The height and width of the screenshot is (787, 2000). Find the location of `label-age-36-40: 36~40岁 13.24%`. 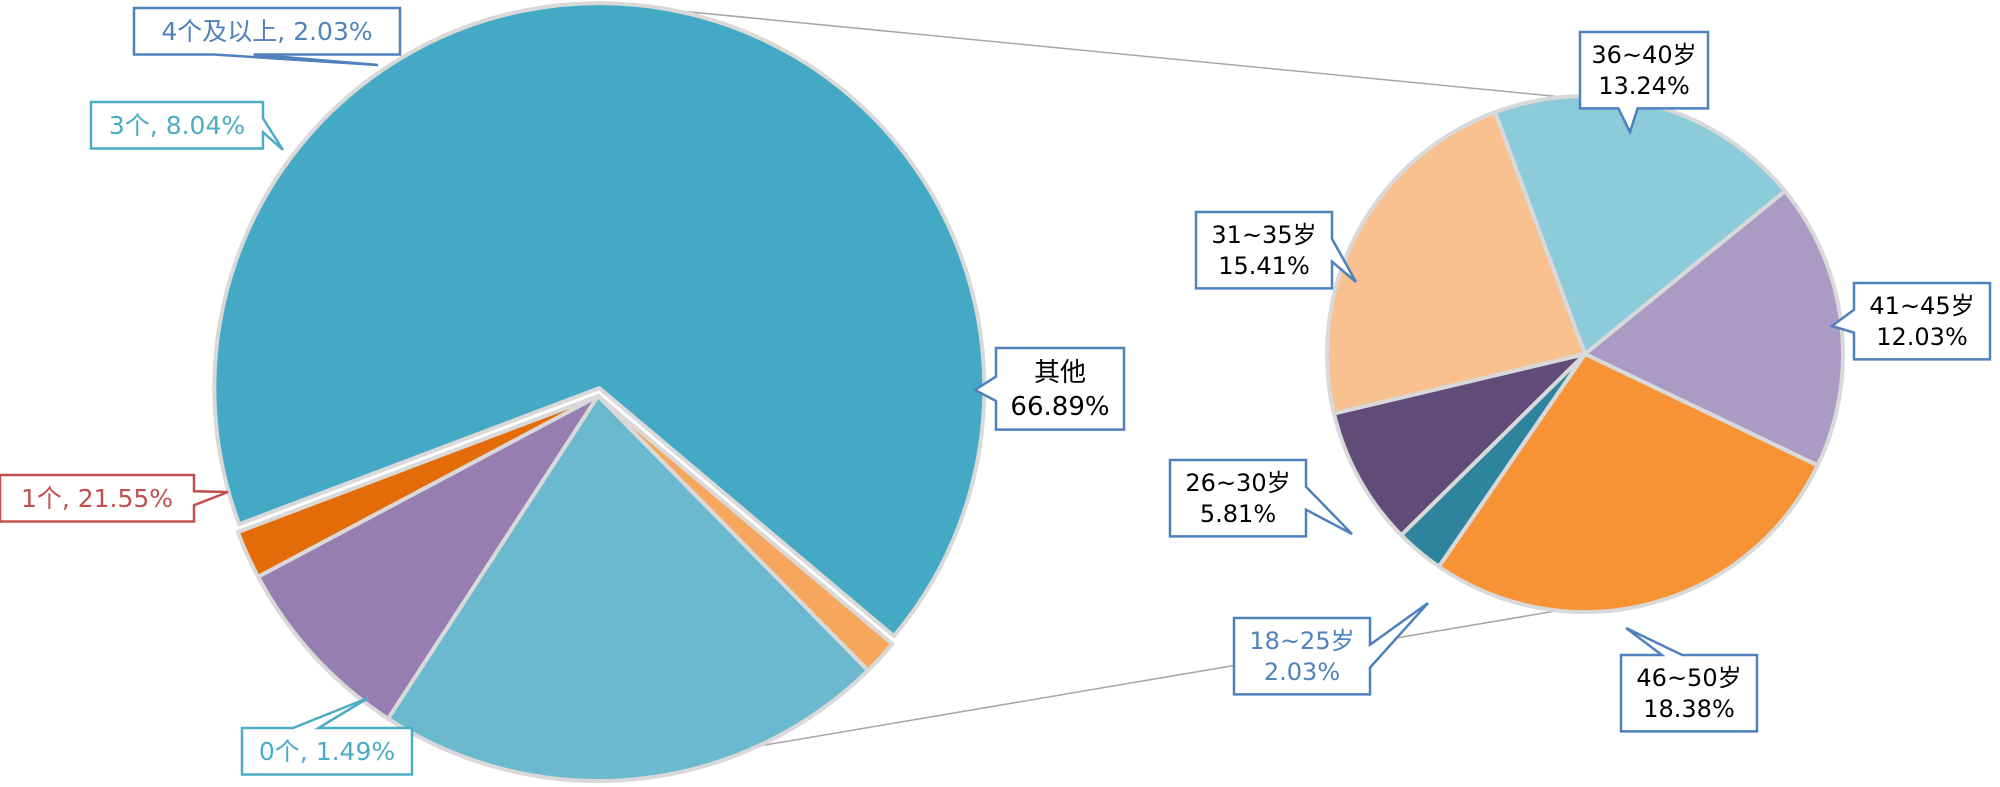

label-age-36-40: 36~40岁 13.24% is located at coordinates (1644, 83).